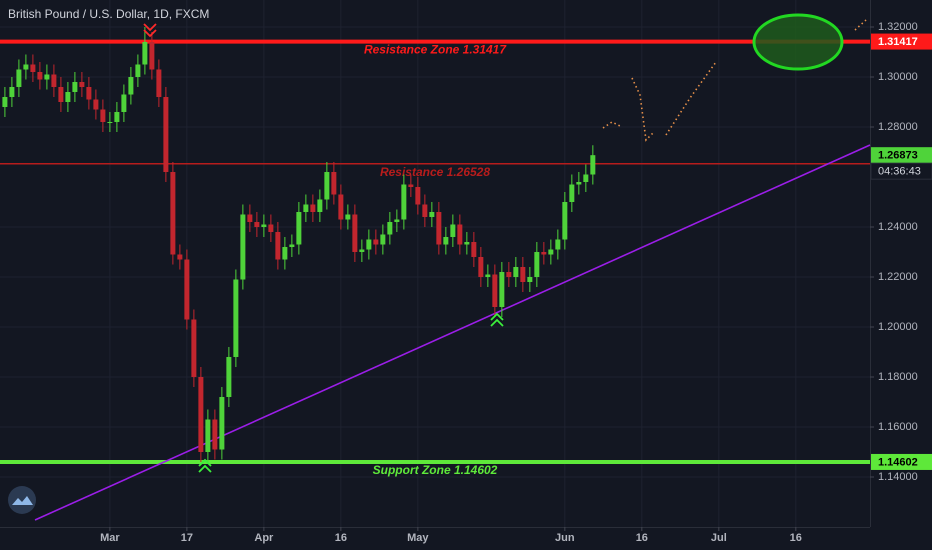 This screenshot has width=932, height=550. What do you see at coordinates (898, 127) in the screenshot?
I see `y-tick-label: 1.28000` at bounding box center [898, 127].